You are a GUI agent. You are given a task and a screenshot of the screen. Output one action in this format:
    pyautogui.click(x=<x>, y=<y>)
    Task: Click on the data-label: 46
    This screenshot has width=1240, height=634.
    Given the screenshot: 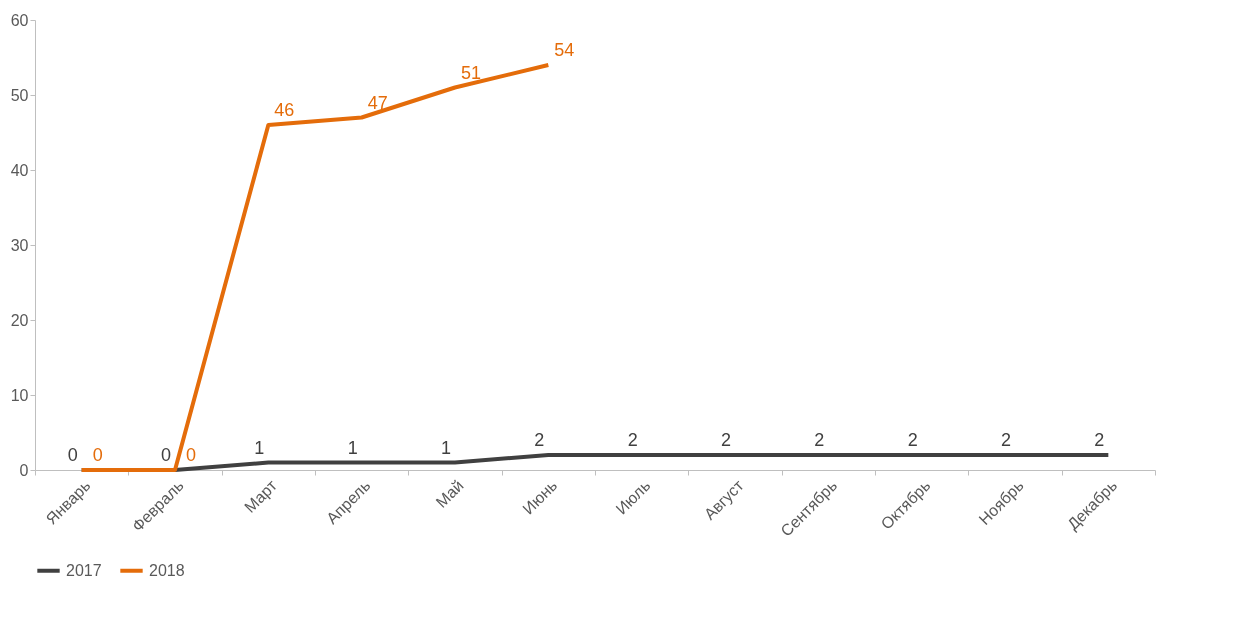 What is the action you would take?
    pyautogui.click(x=284, y=110)
    